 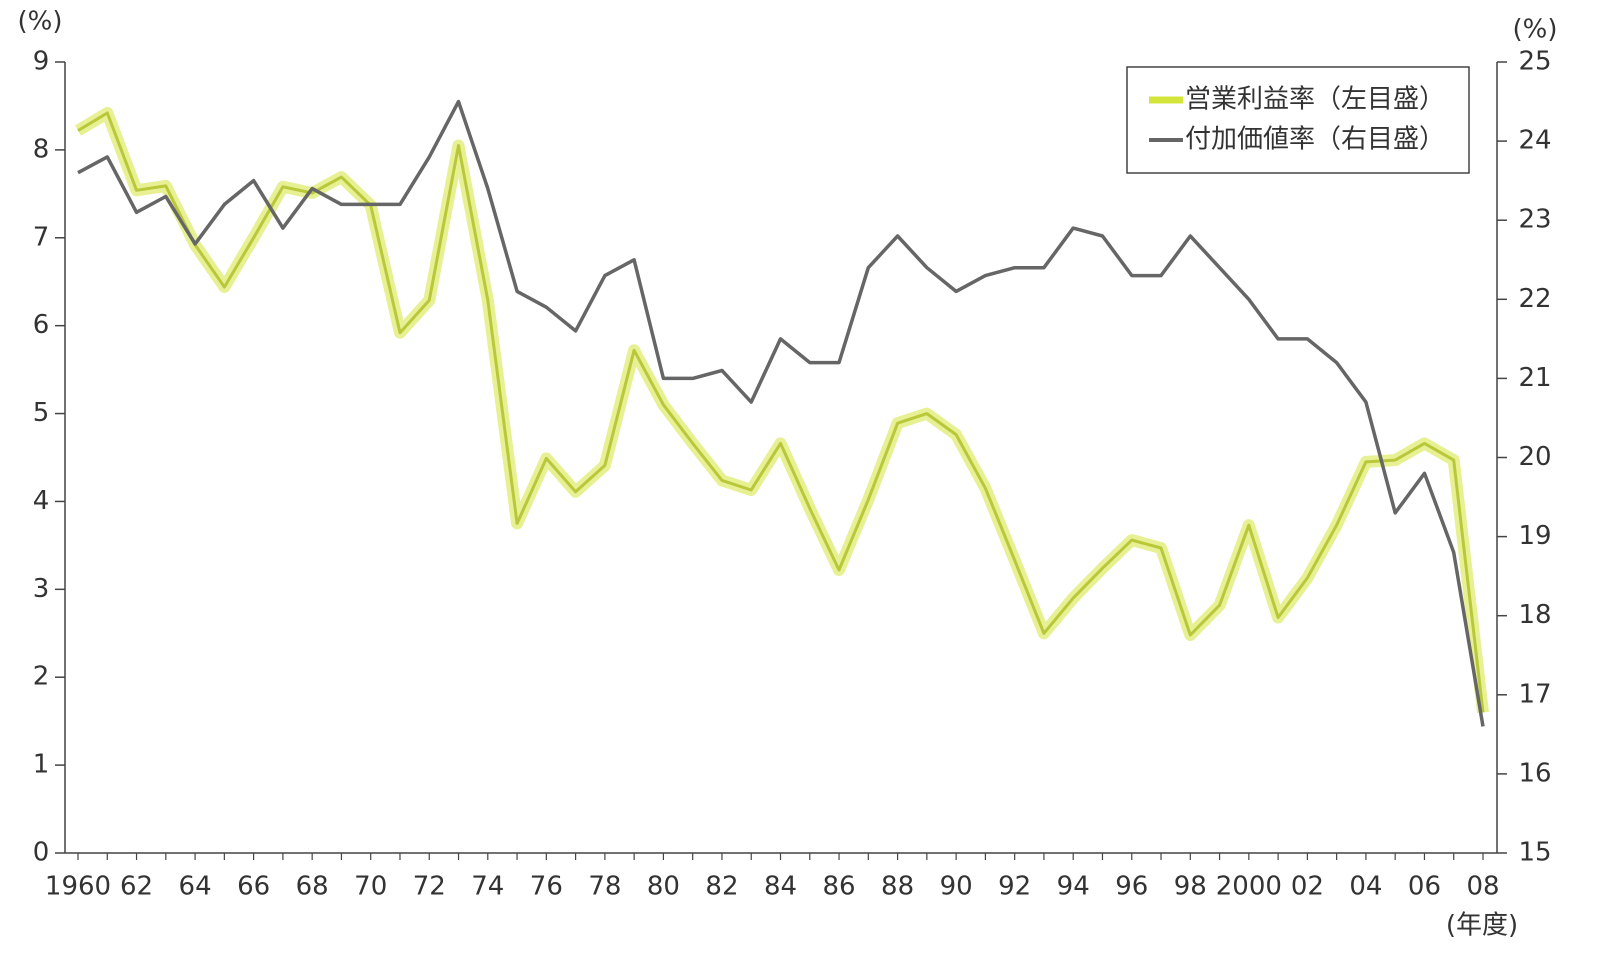 What do you see at coordinates (1534, 773) in the screenshot?
I see `y2-tick-label: 16` at bounding box center [1534, 773].